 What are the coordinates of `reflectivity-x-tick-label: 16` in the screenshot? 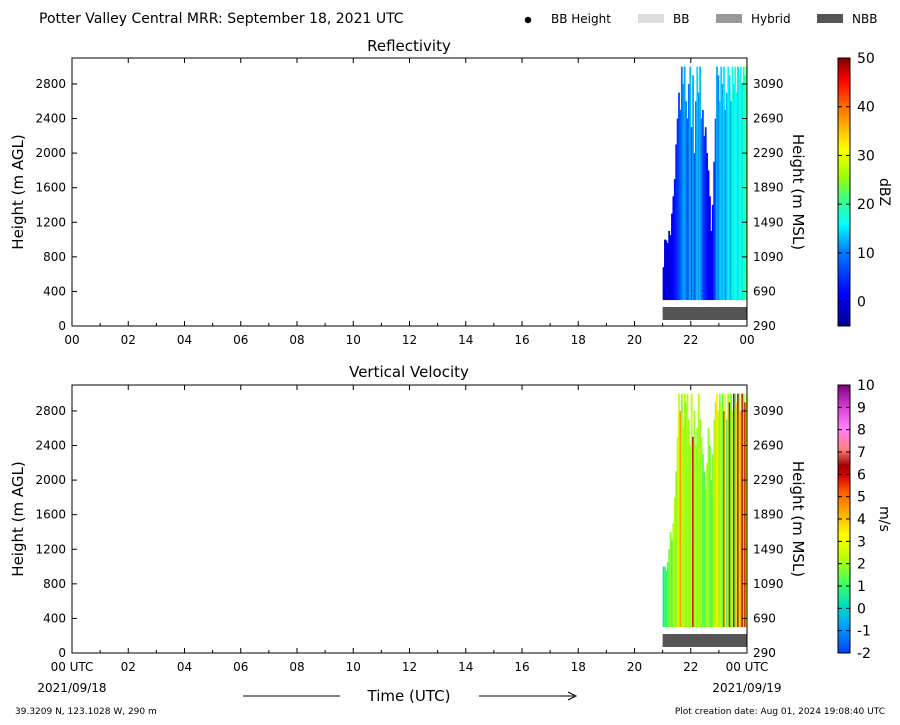 It's located at (521, 340).